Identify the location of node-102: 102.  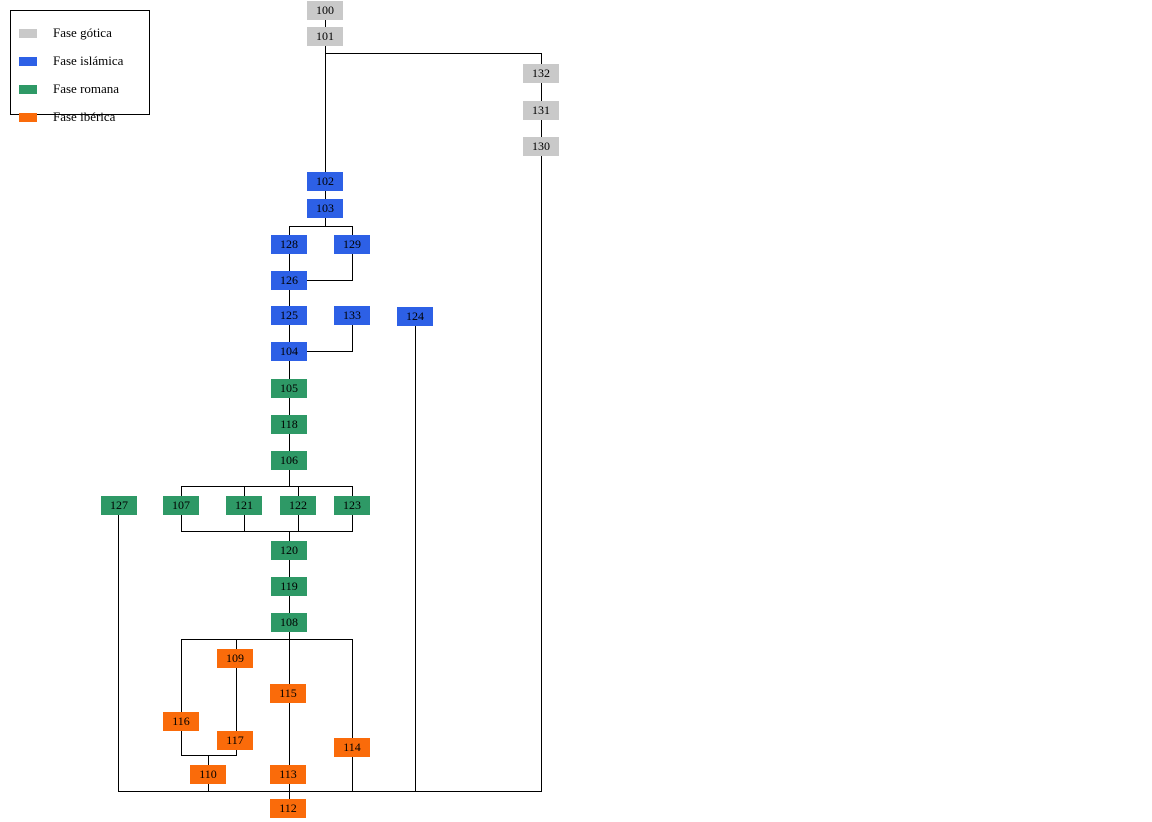
(325, 181).